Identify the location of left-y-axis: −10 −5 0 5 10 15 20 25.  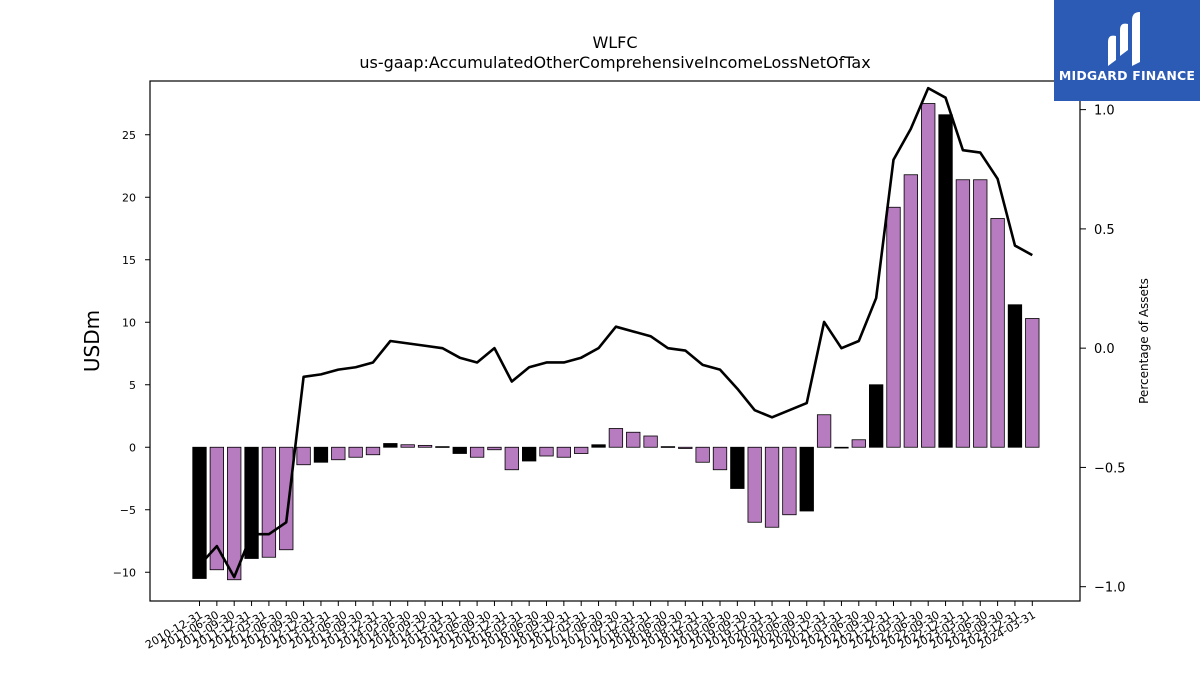
(131, 354).